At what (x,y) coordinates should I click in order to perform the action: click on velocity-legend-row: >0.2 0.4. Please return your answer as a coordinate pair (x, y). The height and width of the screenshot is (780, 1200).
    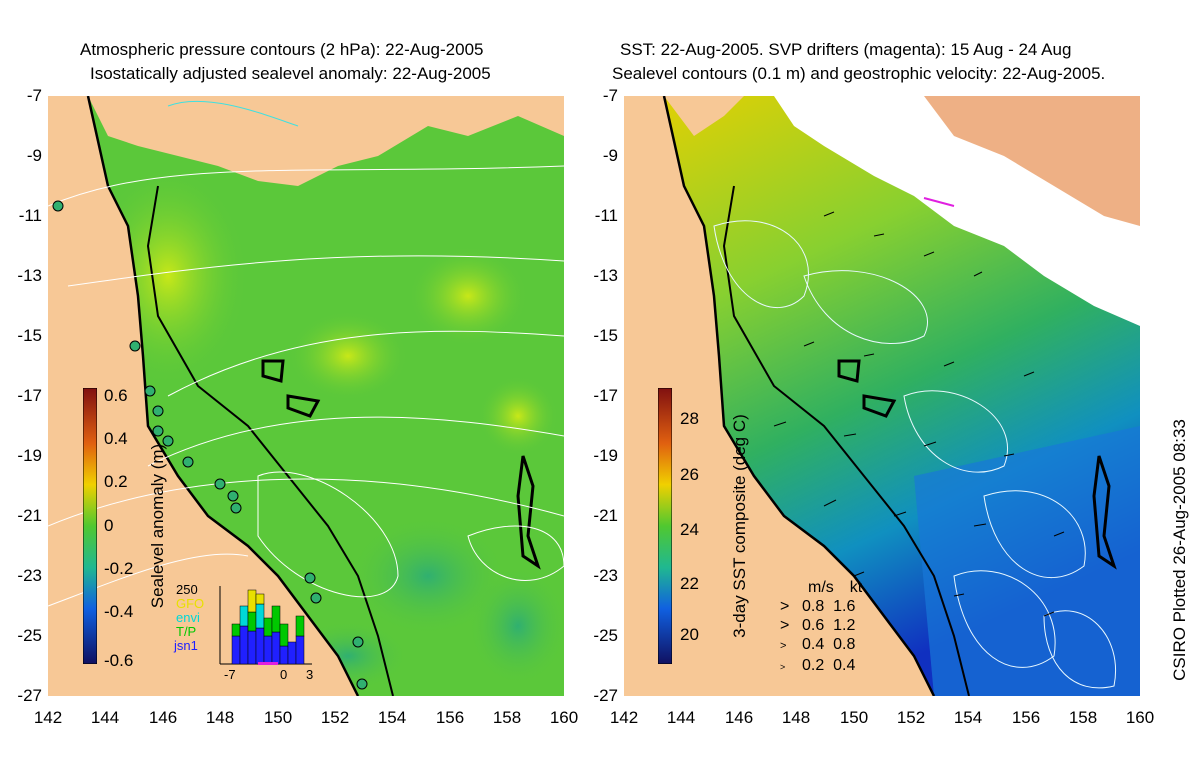
    Looking at the image, I should click on (821, 666).